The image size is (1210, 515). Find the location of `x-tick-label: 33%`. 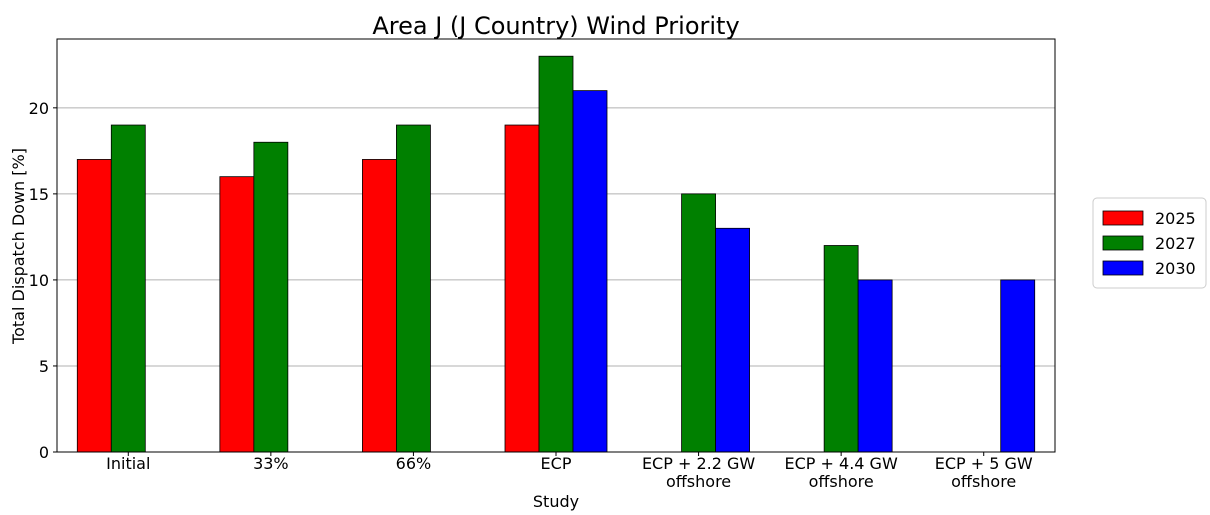

x-tick-label: 33% is located at coordinates (271, 463).